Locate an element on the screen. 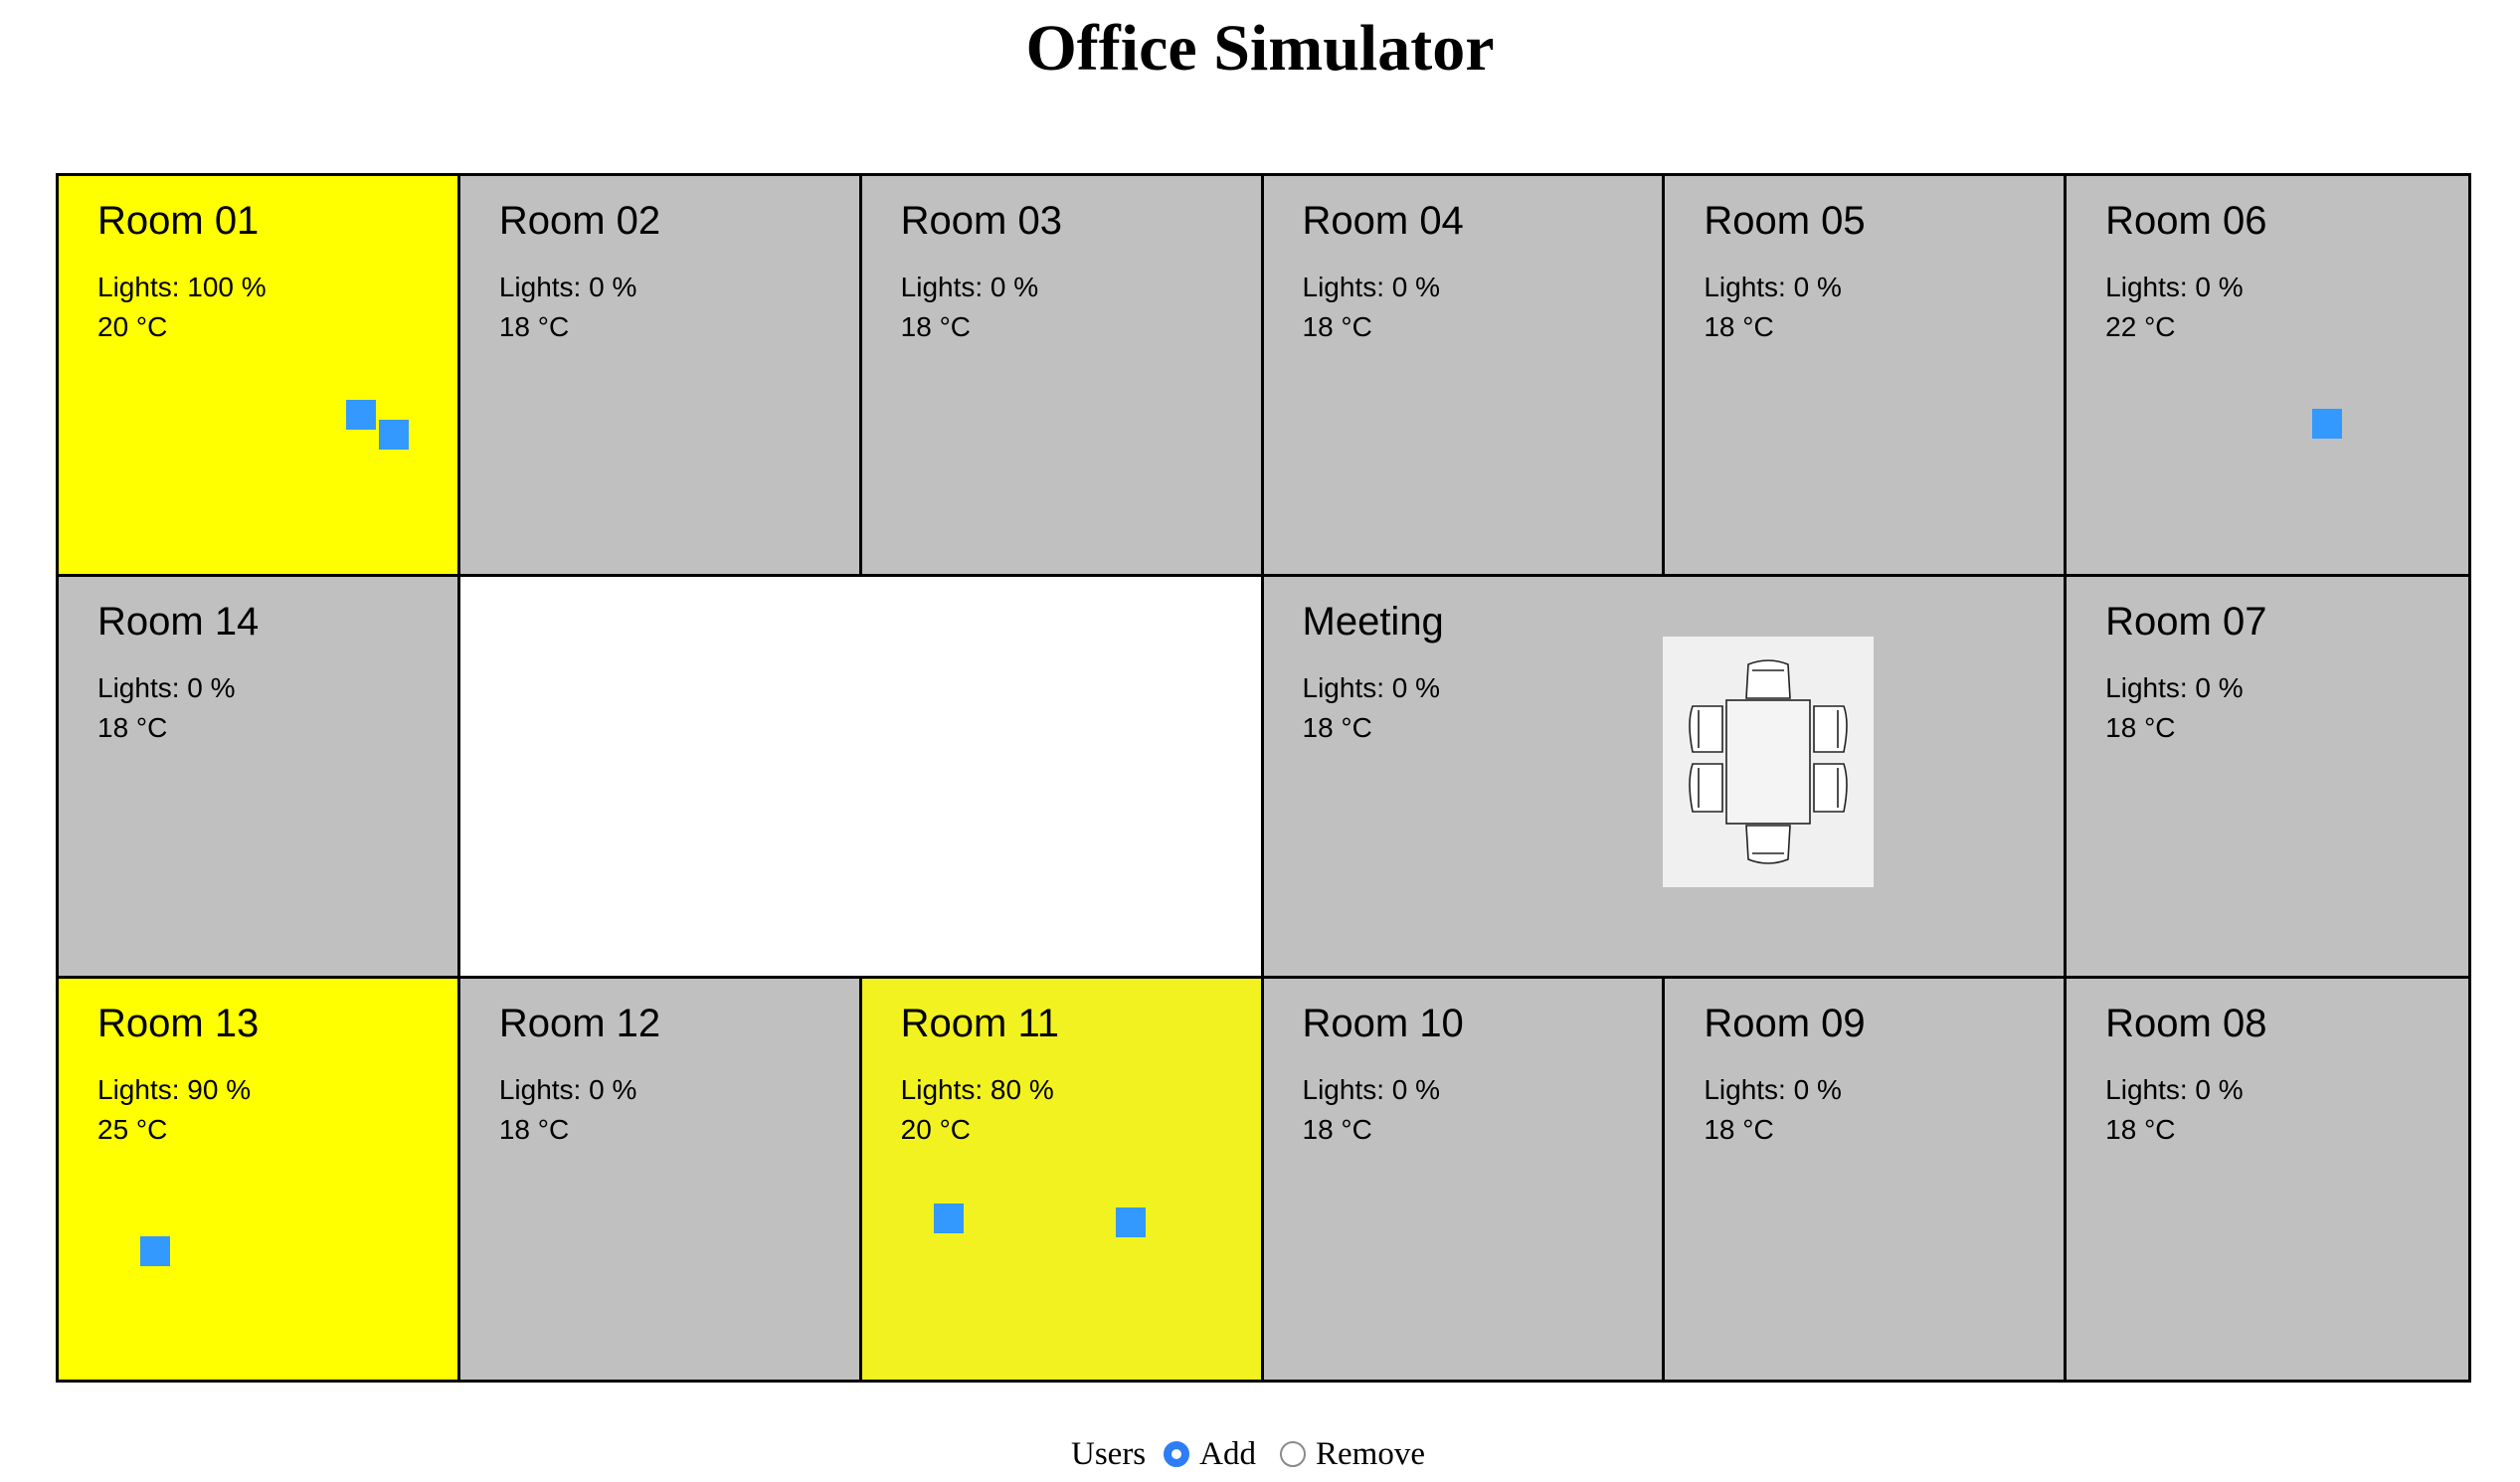 The height and width of the screenshot is (1482, 2520). room-name: Room 08 is located at coordinates (2186, 1023).